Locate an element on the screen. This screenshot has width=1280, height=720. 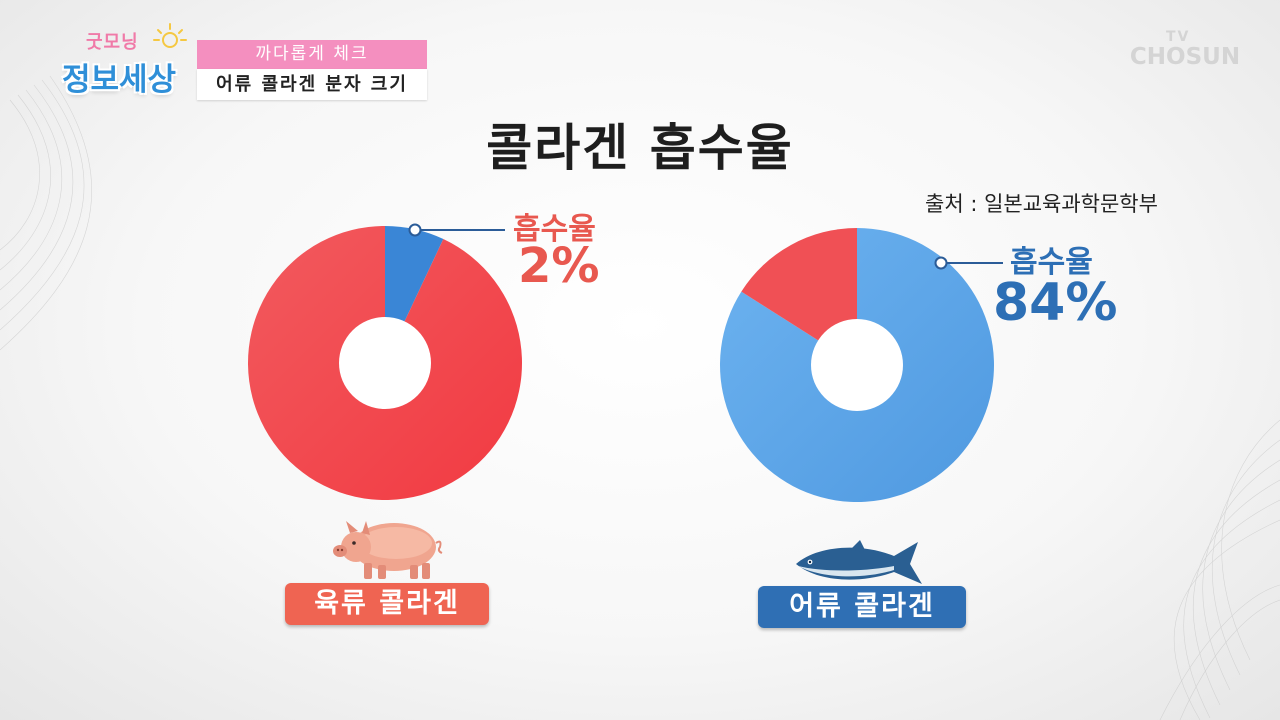
logo-line1: 굿모닝 is located at coordinates (112, 42).